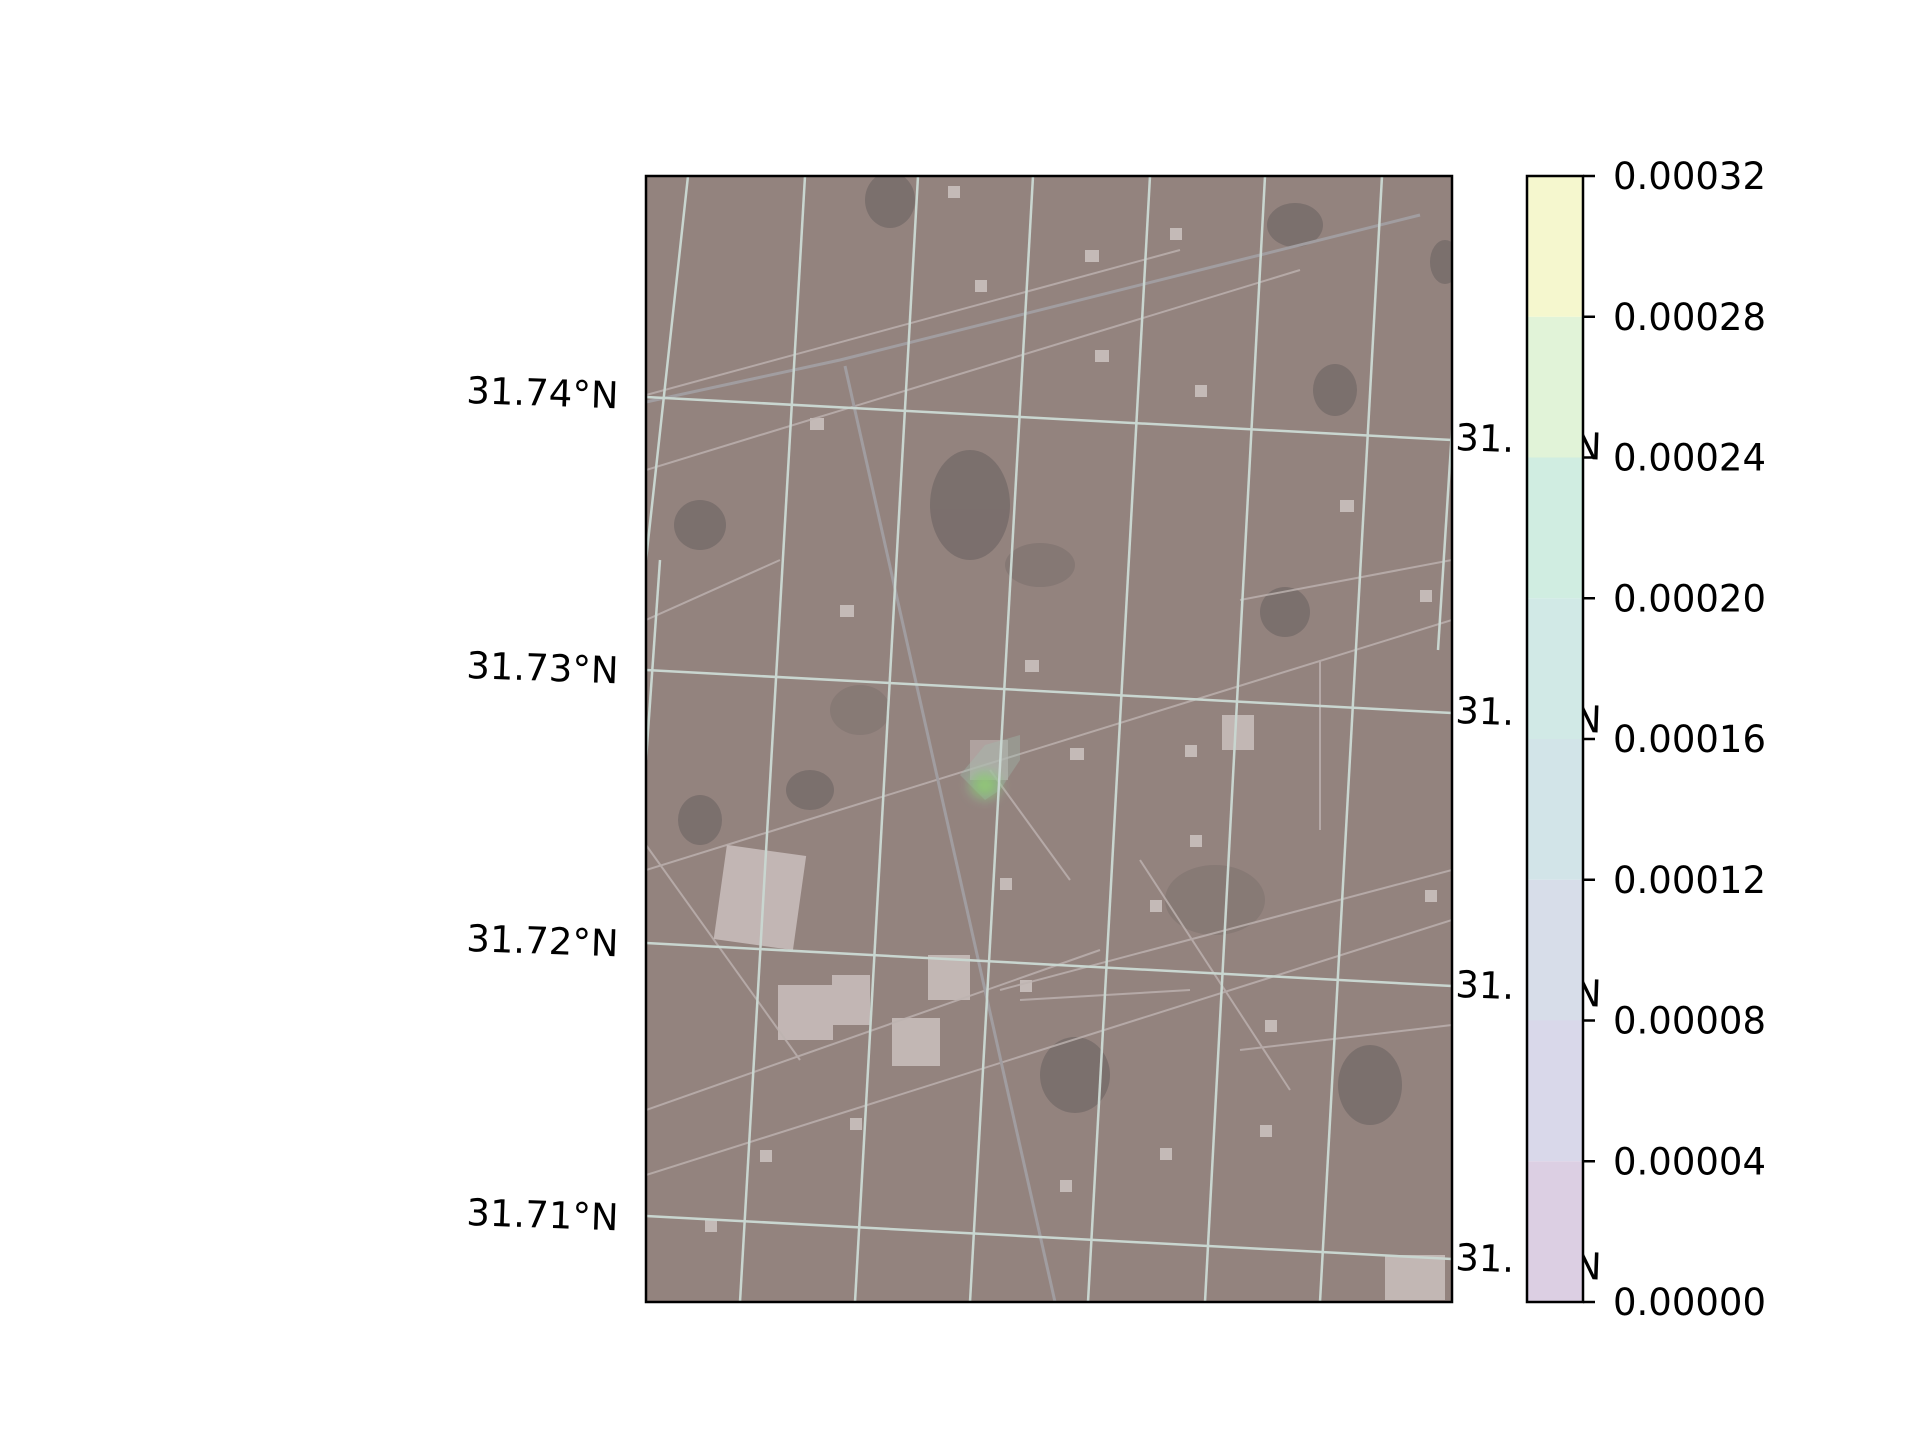 The width and height of the screenshot is (1920, 1440). I want to click on lat-label-left: 31.72°N, so click(543, 941).